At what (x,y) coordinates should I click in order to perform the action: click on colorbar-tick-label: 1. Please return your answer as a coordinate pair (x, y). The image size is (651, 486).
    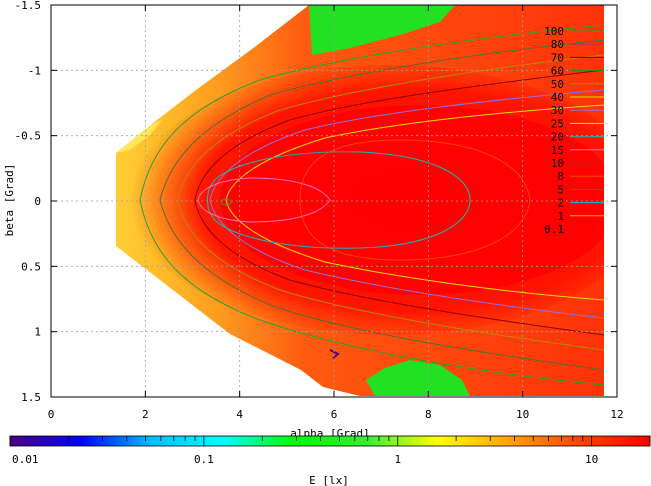
    Looking at the image, I should click on (397, 459).